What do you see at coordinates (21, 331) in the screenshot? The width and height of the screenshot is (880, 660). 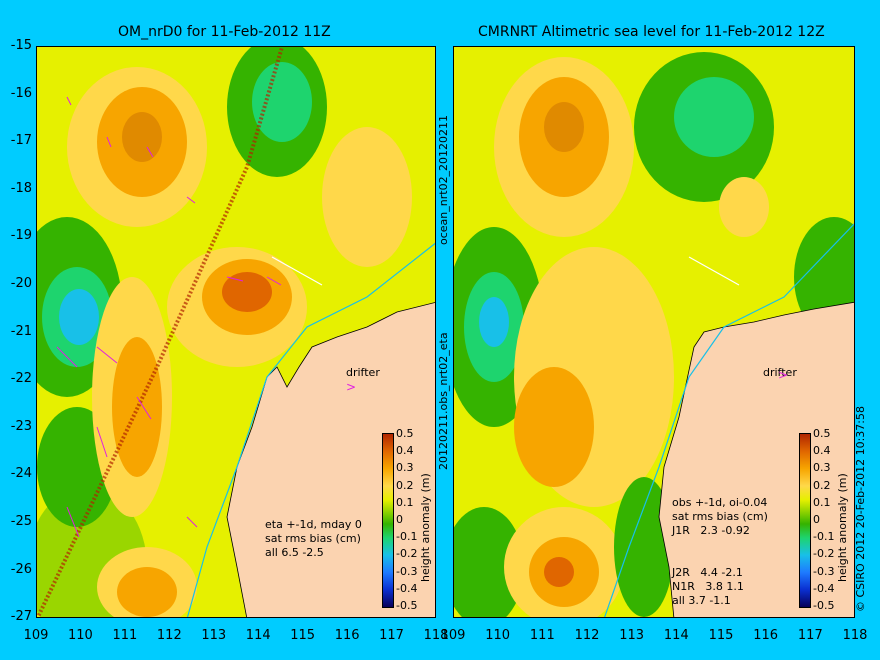 I see `latitude-tick: -21` at bounding box center [21, 331].